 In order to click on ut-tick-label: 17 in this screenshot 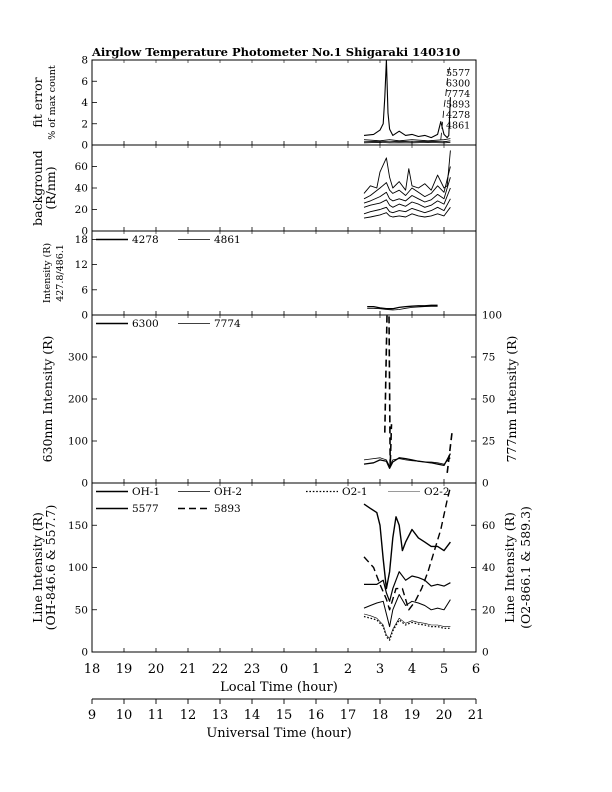, I will do `click(348, 715)`.